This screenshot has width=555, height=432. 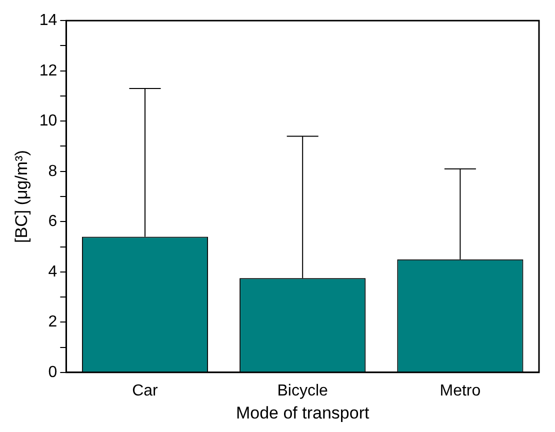 I want to click on y-tick-label: 0, so click(x=53, y=372).